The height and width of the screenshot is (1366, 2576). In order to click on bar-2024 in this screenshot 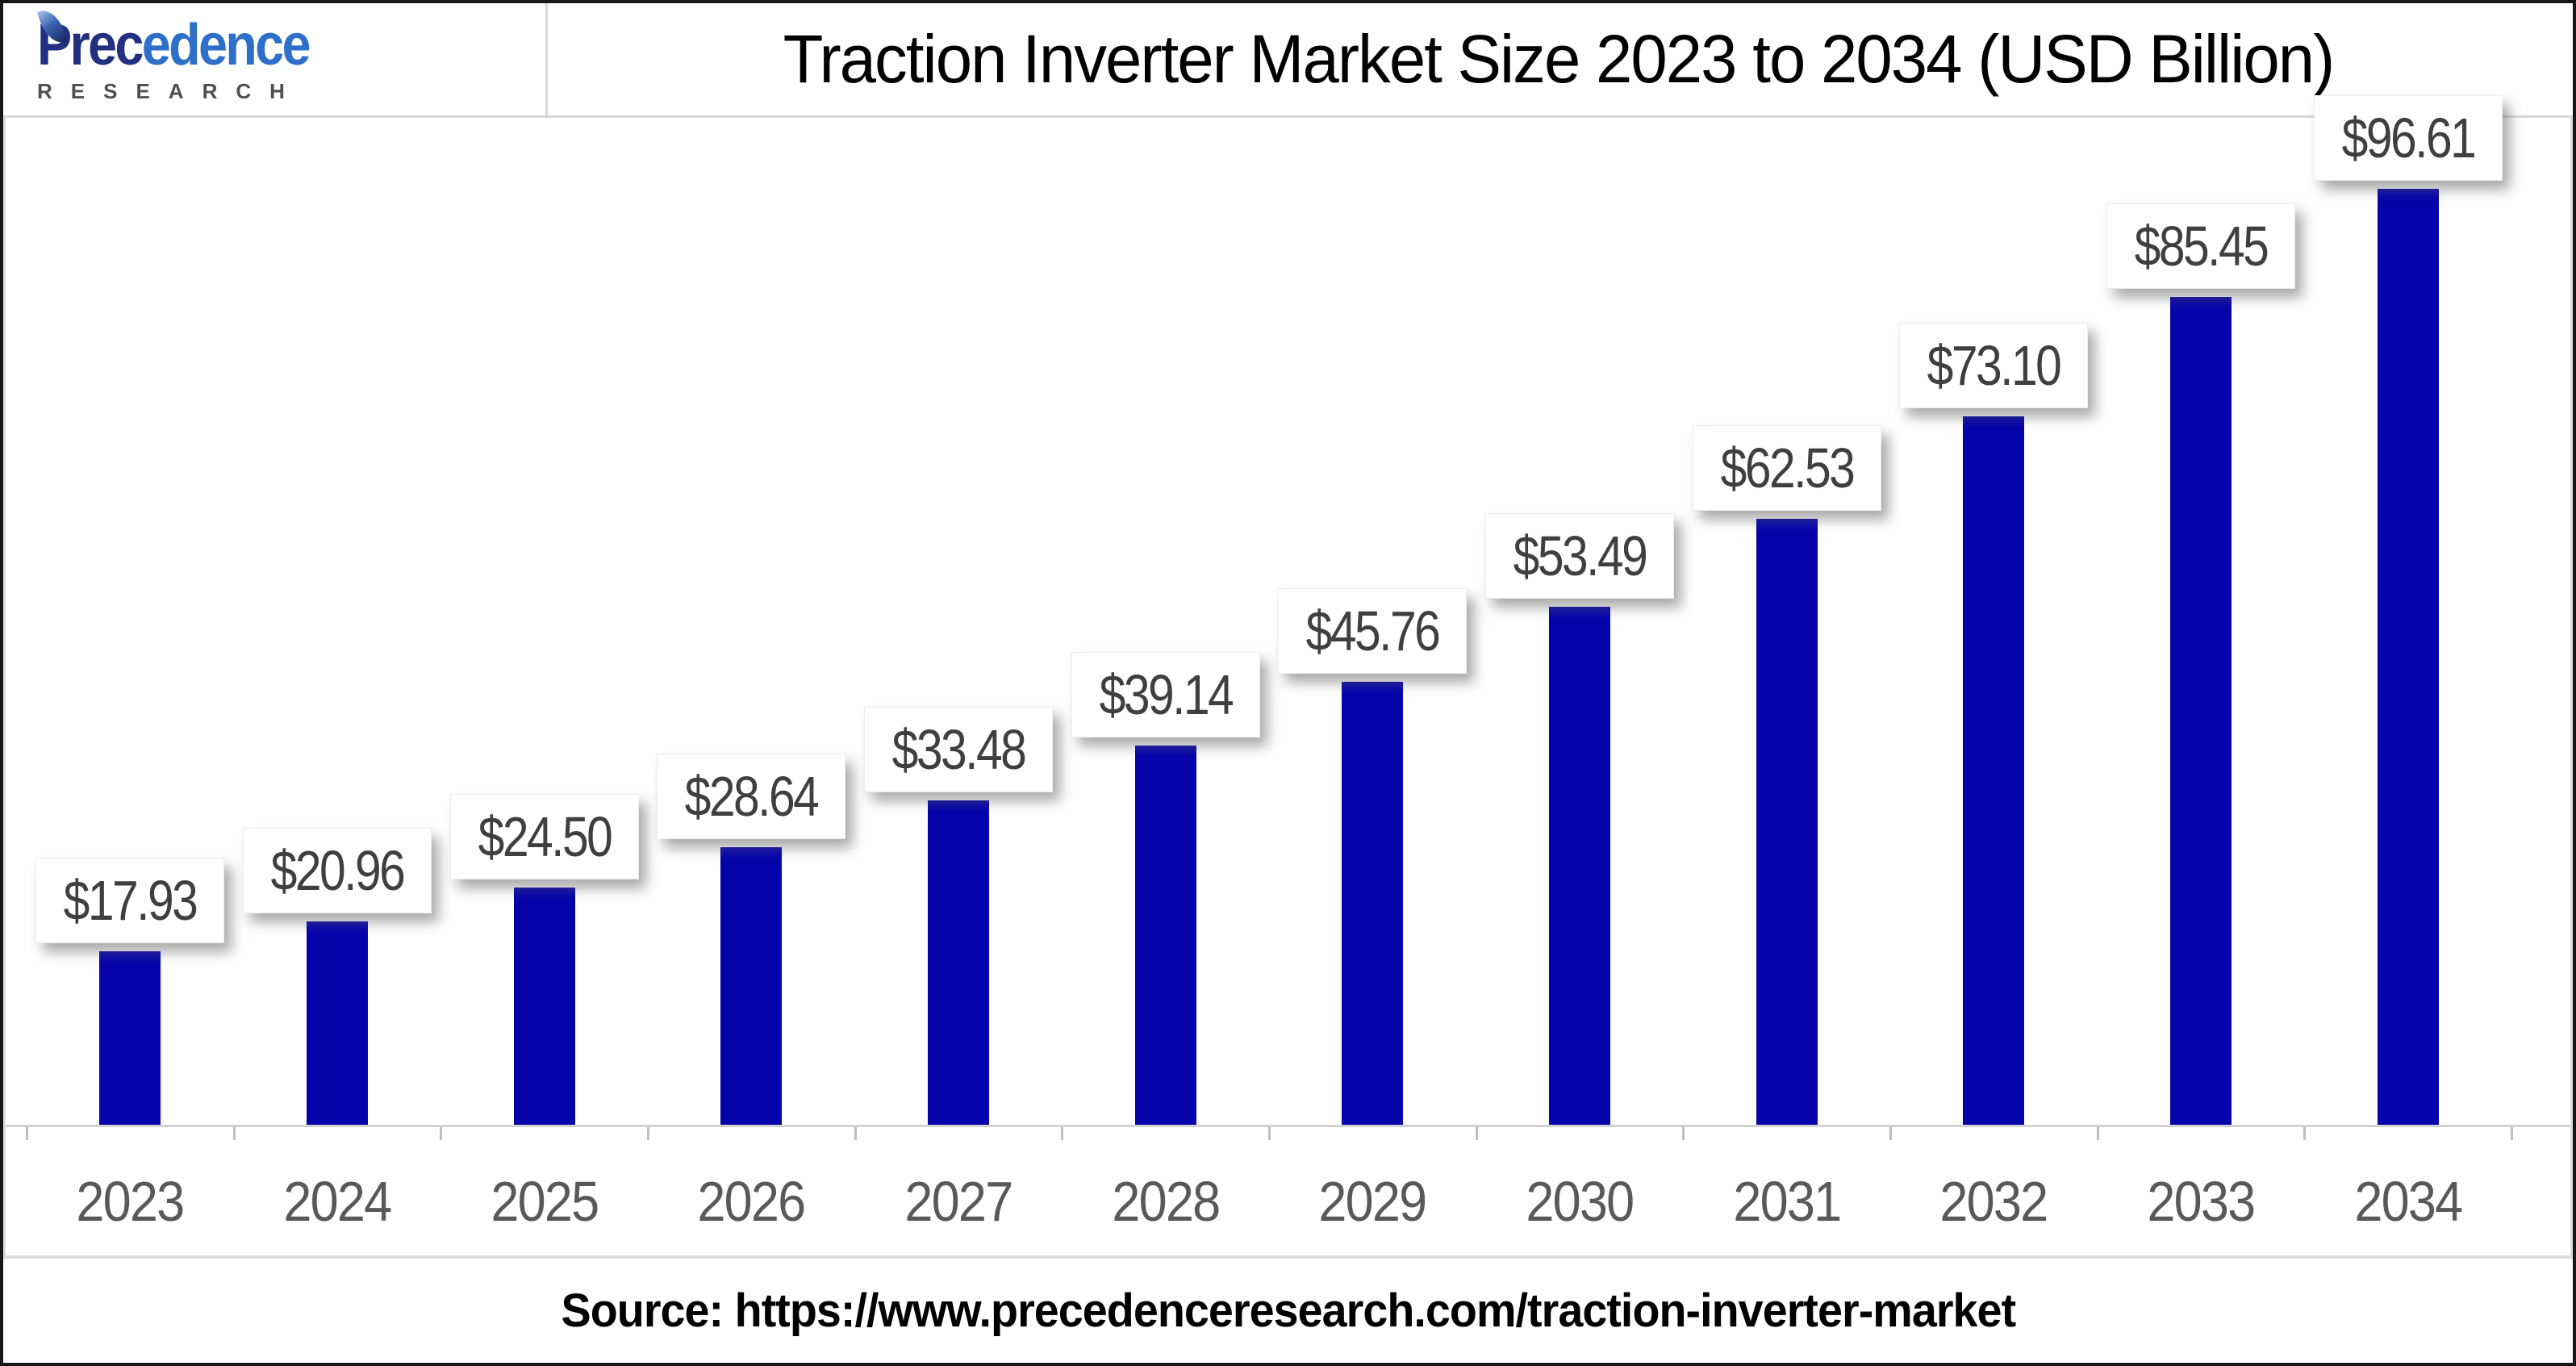, I will do `click(338, 1023)`.